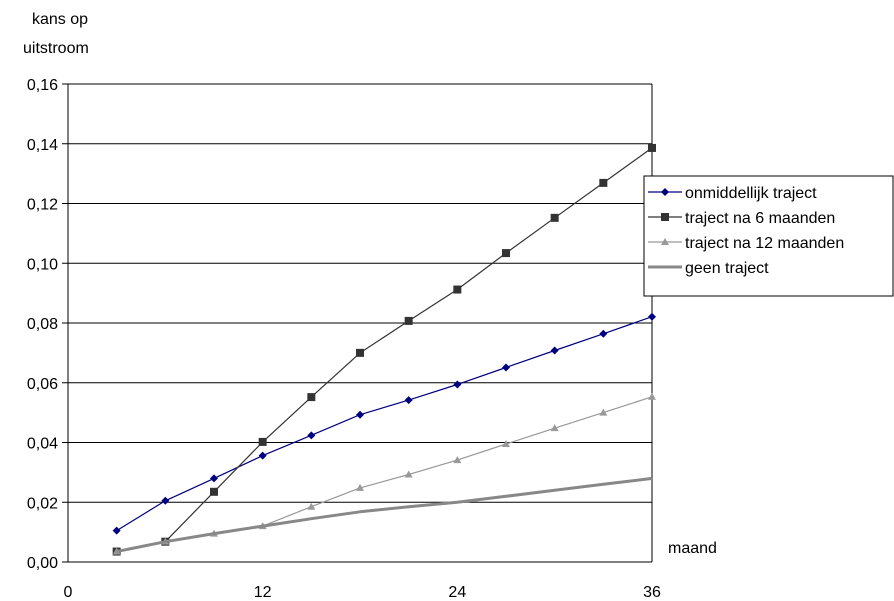 The width and height of the screenshot is (894, 601). Describe the element at coordinates (56, 48) in the screenshot. I see `y-axis-label-line2: uitstroom` at that location.